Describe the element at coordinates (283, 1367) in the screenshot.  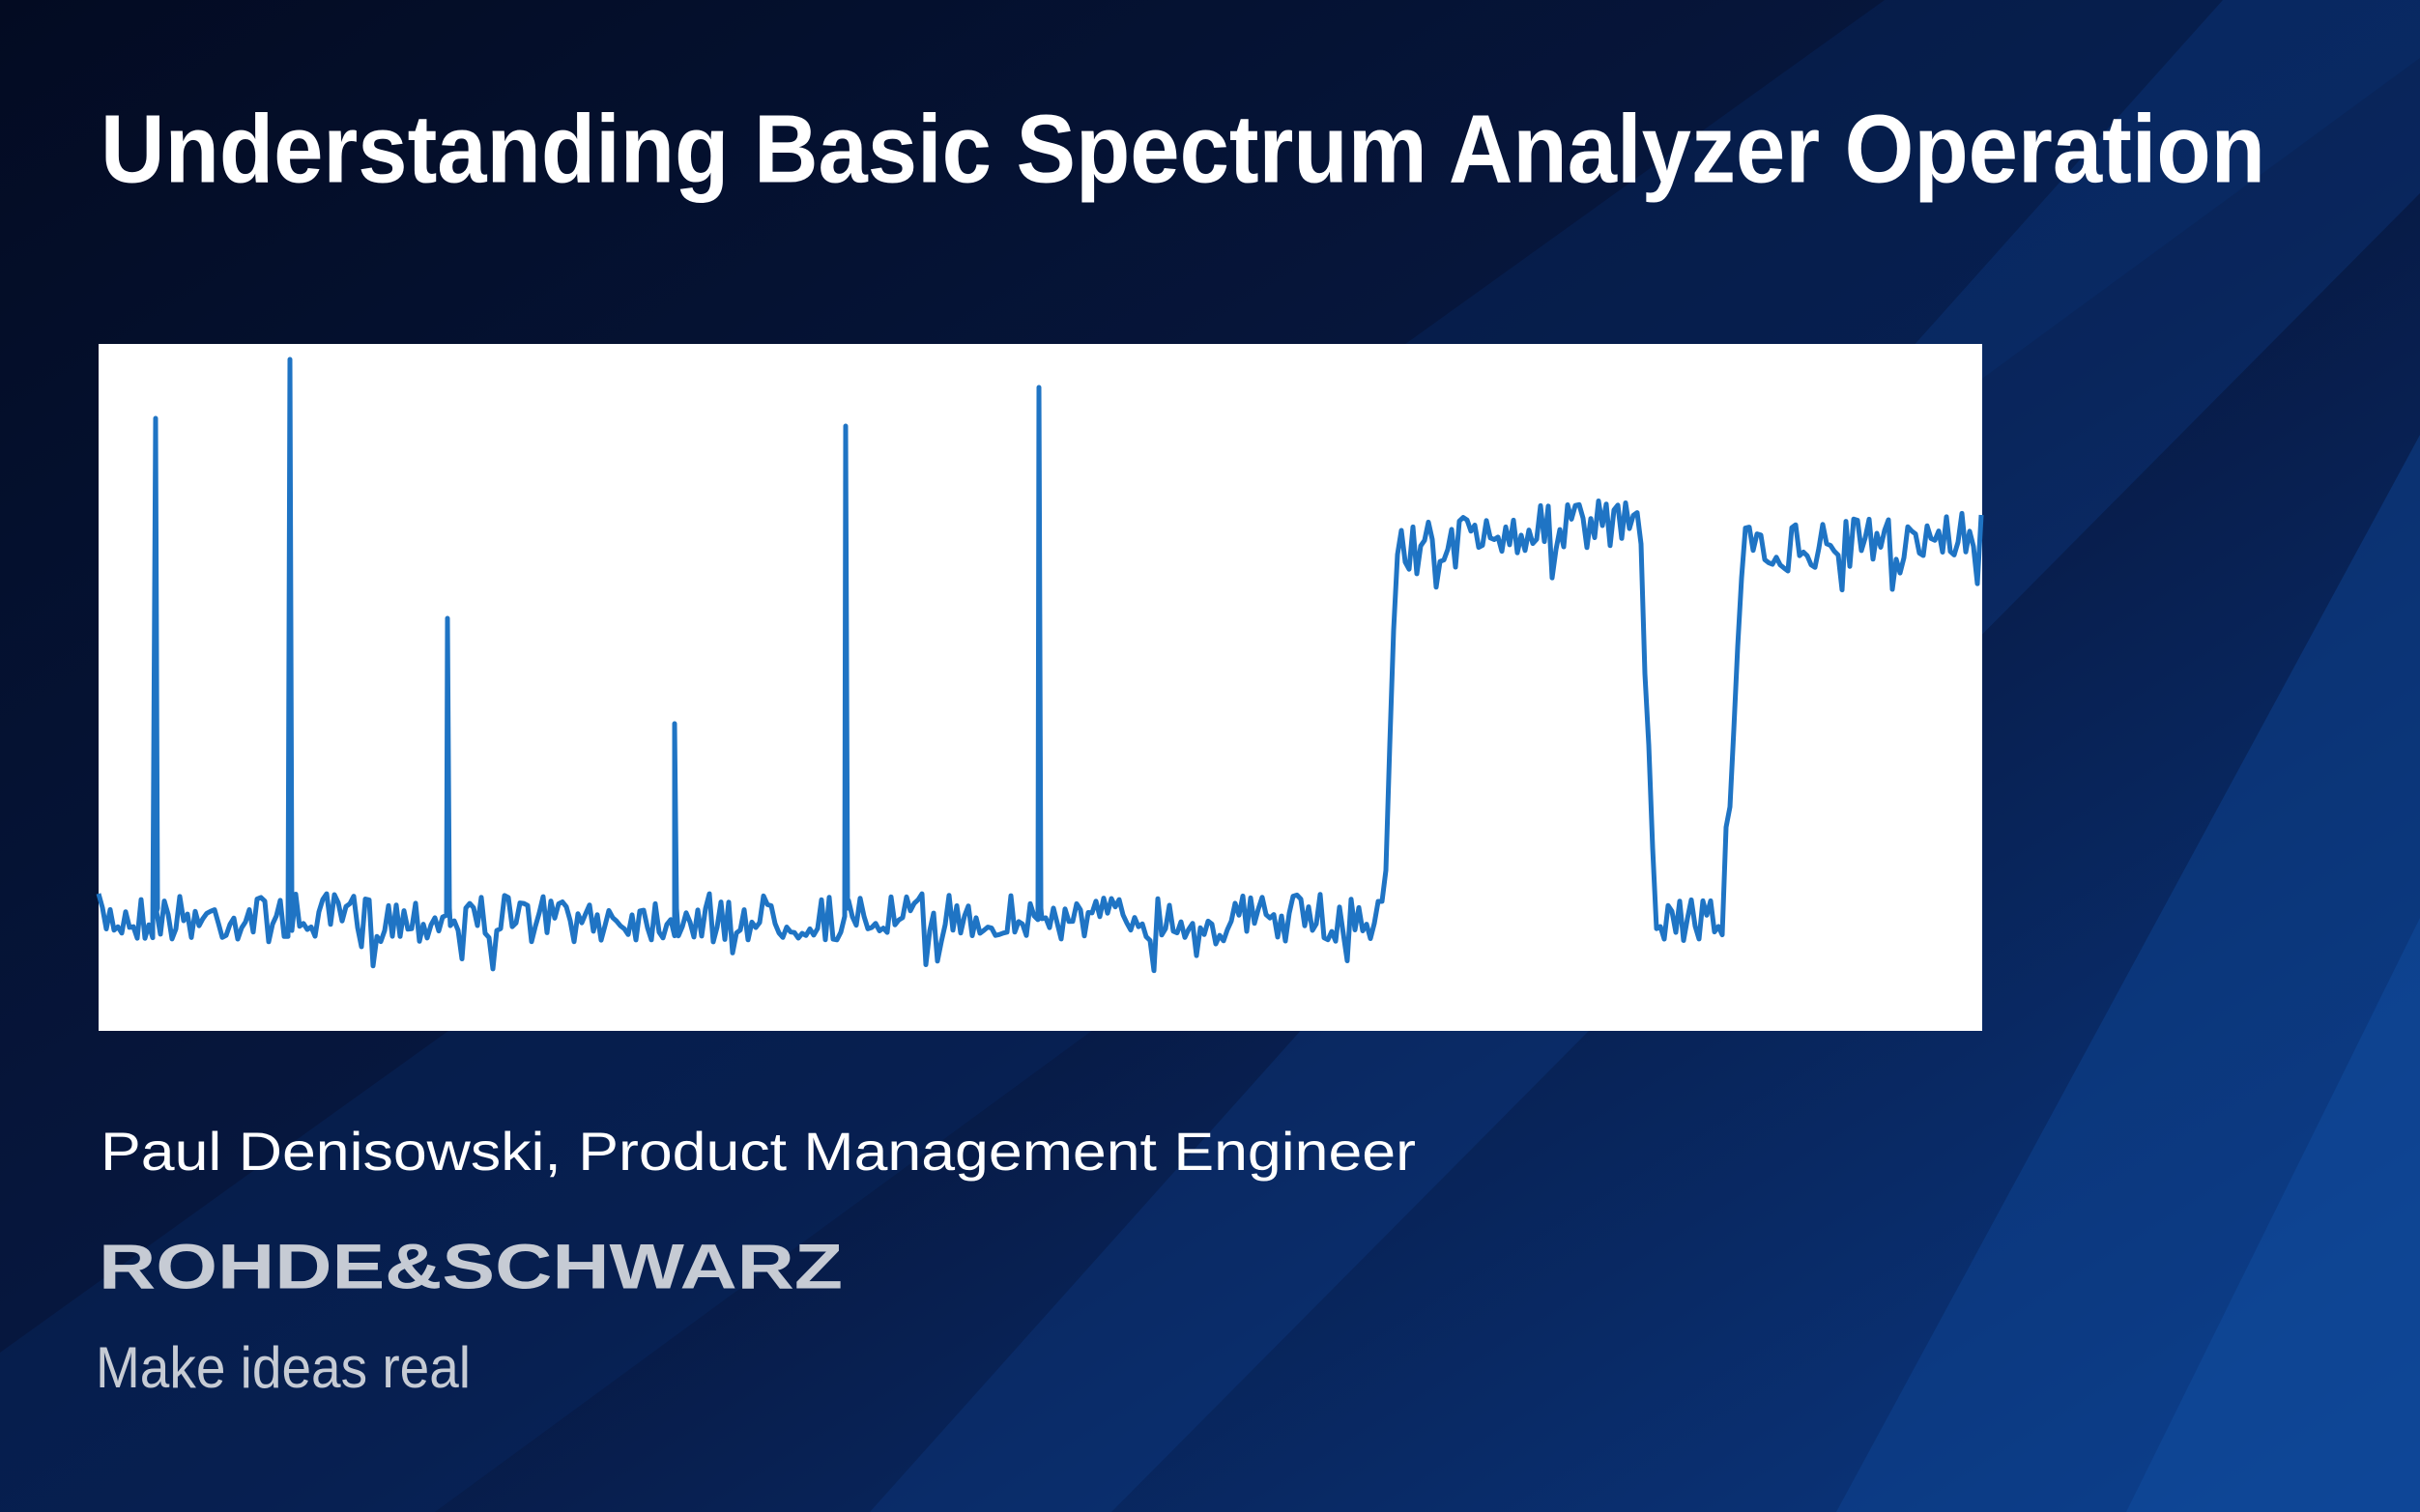
I see `tagline: Make ideas real` at that location.